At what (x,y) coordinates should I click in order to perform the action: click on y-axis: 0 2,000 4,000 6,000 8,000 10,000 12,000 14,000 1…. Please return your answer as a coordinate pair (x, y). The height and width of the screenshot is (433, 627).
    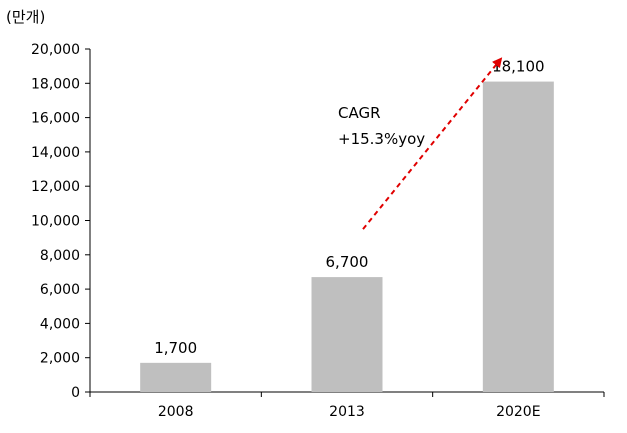
    Looking at the image, I should click on (61, 221).